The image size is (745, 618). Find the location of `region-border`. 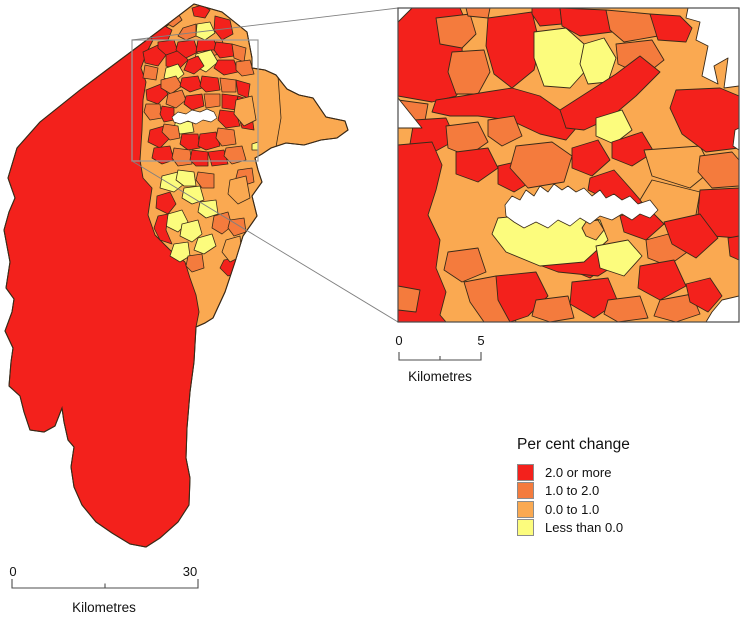

region-border is located at coordinates (278, 111).